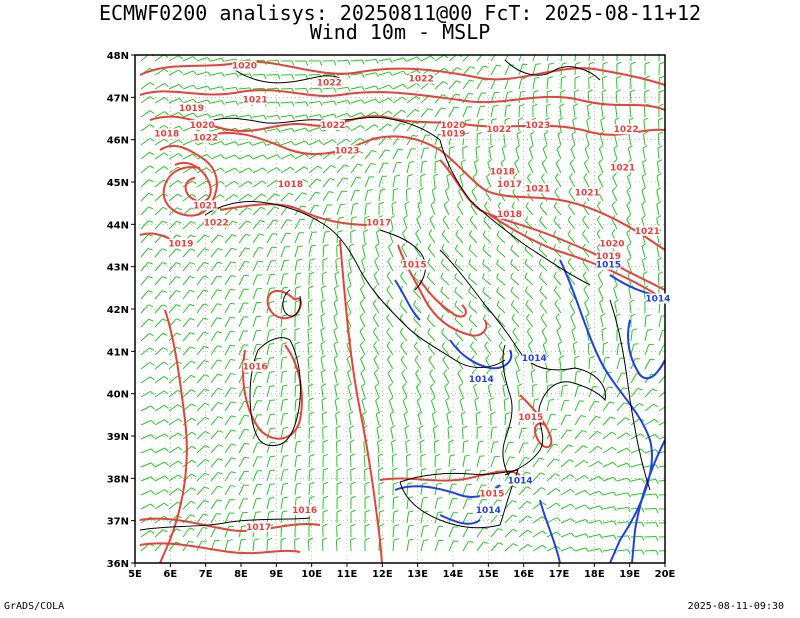 This screenshot has height=618, width=800. Describe the element at coordinates (453, 574) in the screenshot. I see `lon-tick-label: 14E` at that location.